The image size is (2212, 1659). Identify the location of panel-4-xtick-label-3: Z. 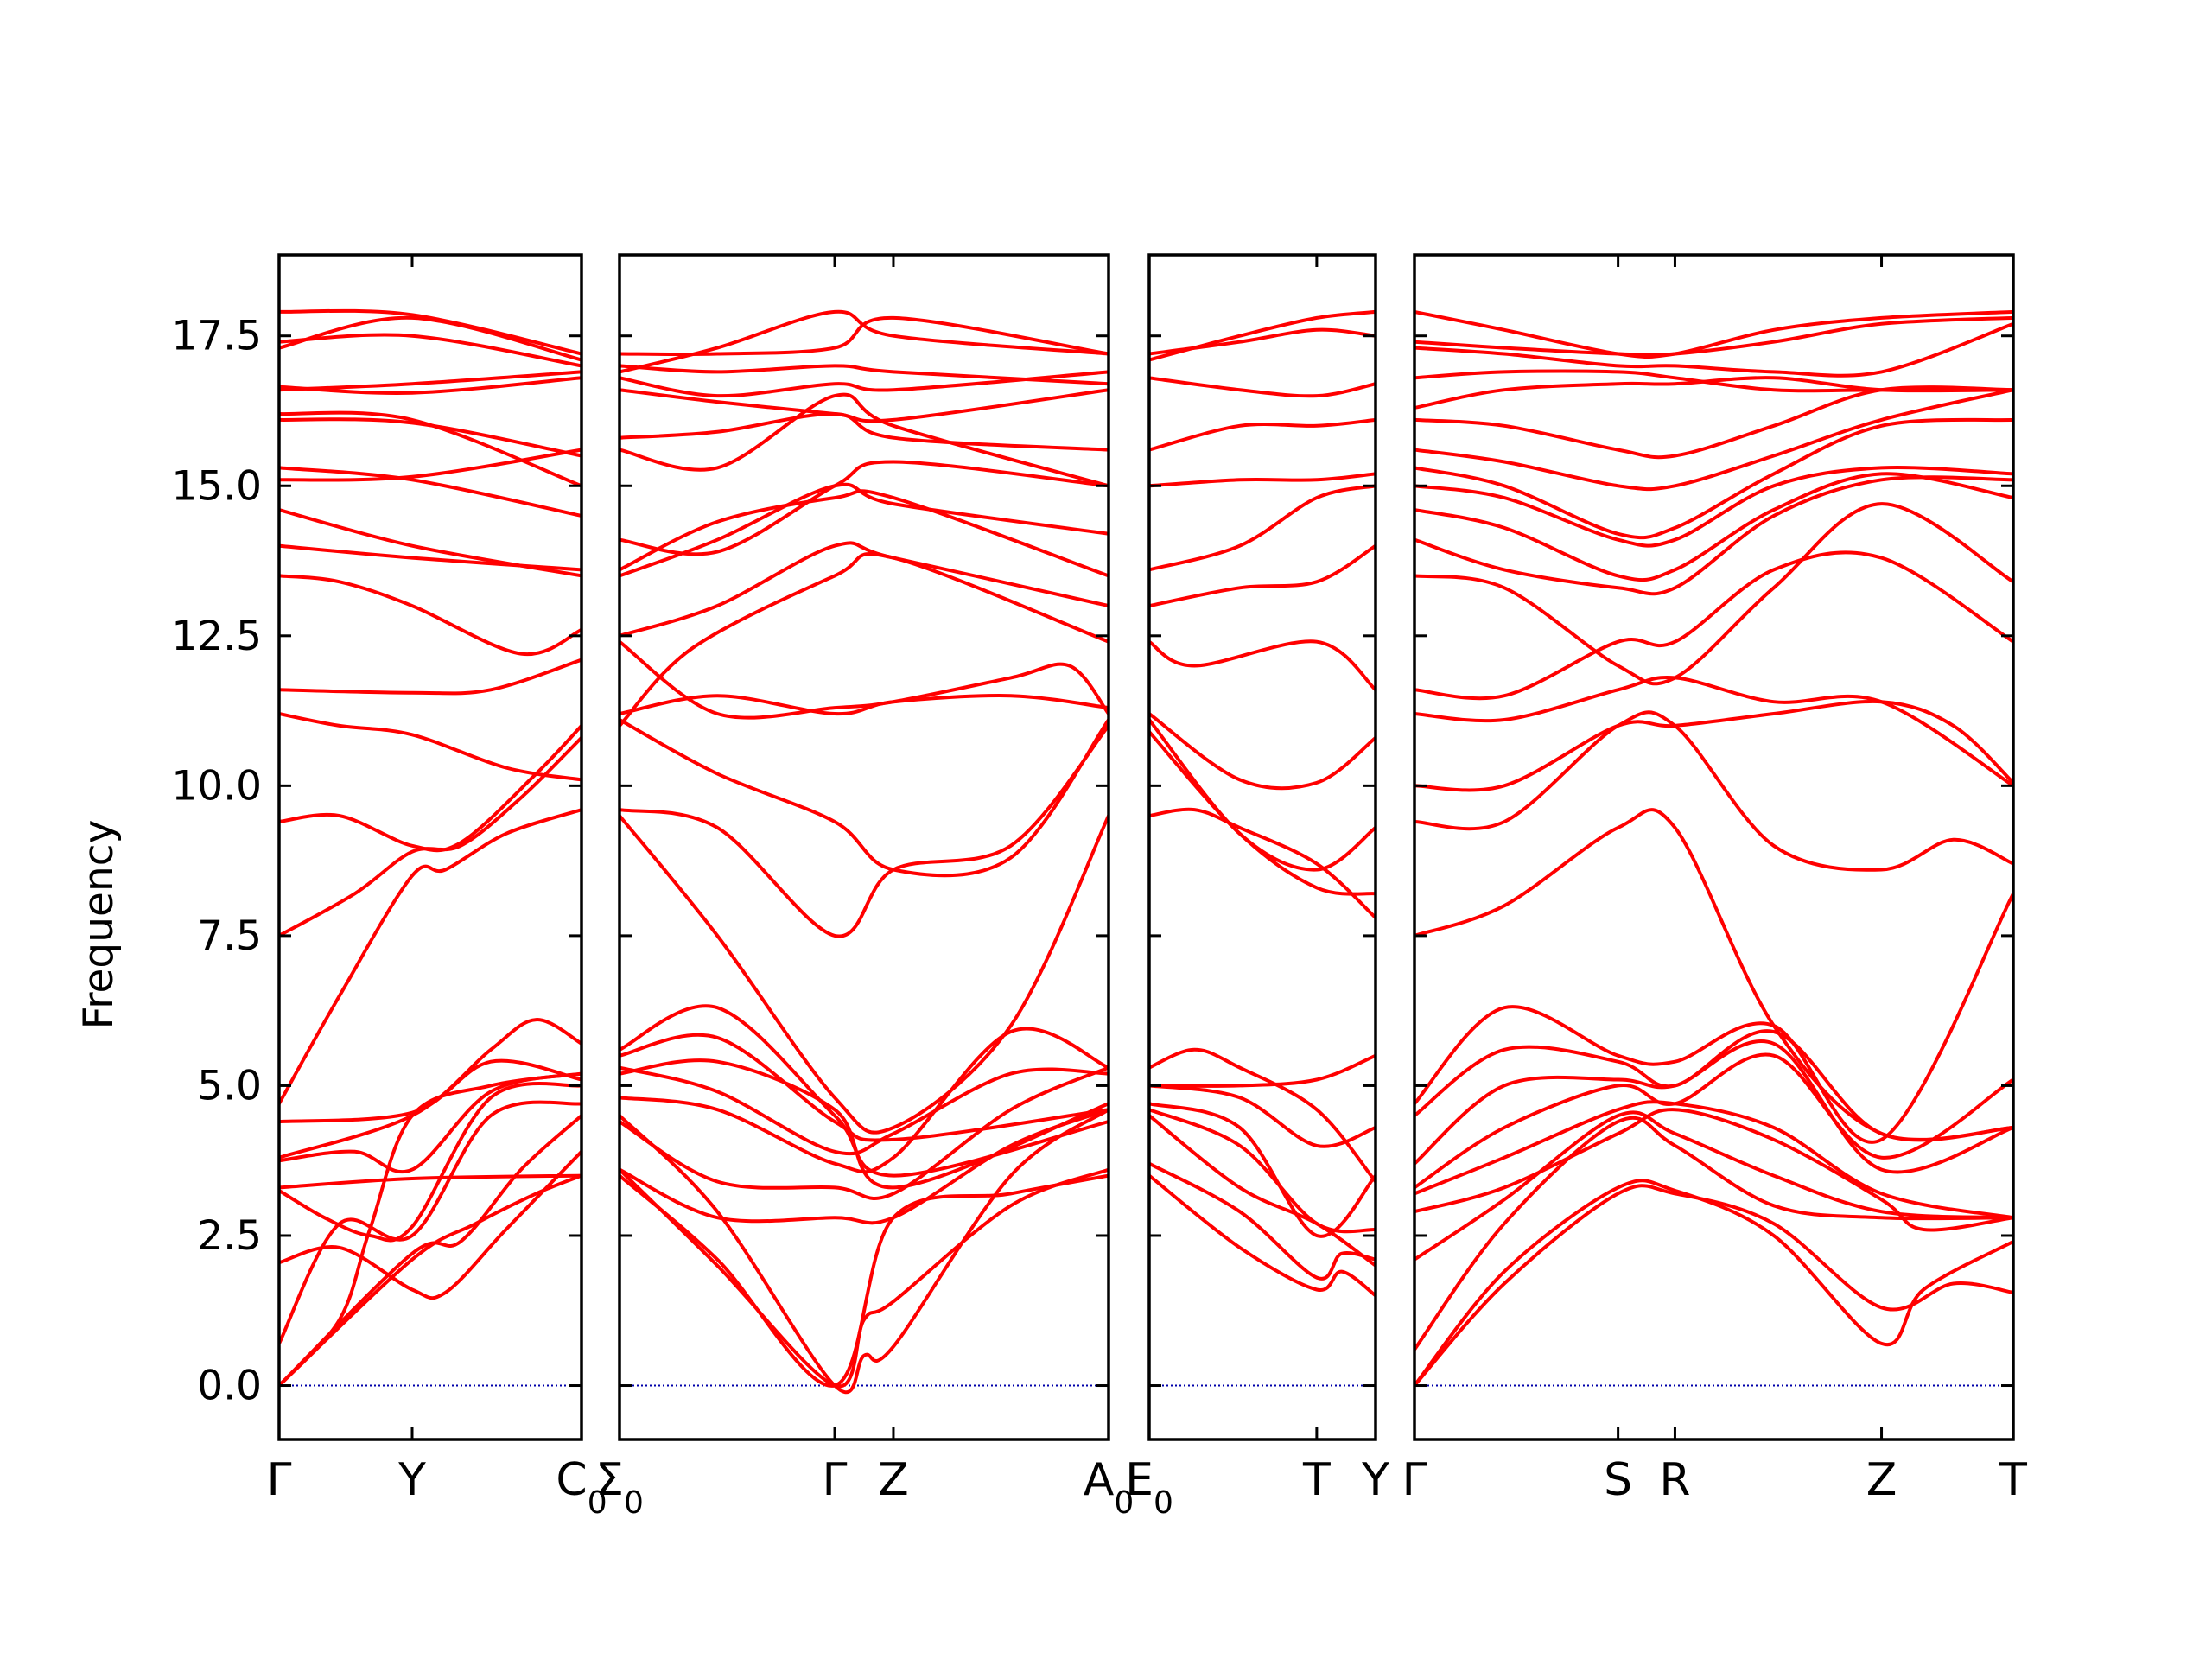
(1881, 1480).